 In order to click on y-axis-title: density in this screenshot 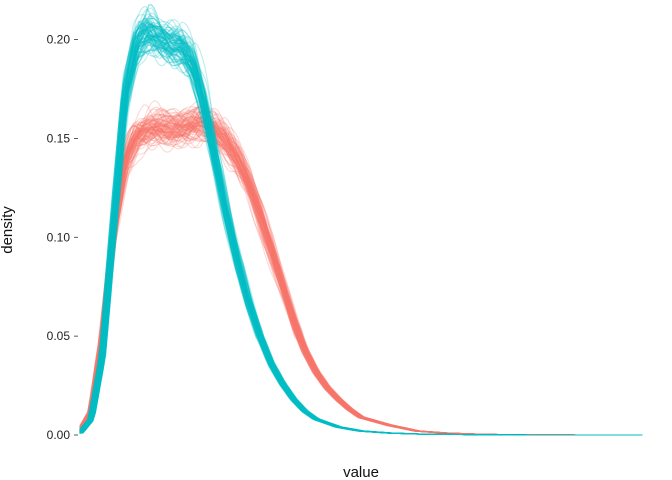, I will do `click(8, 230)`.